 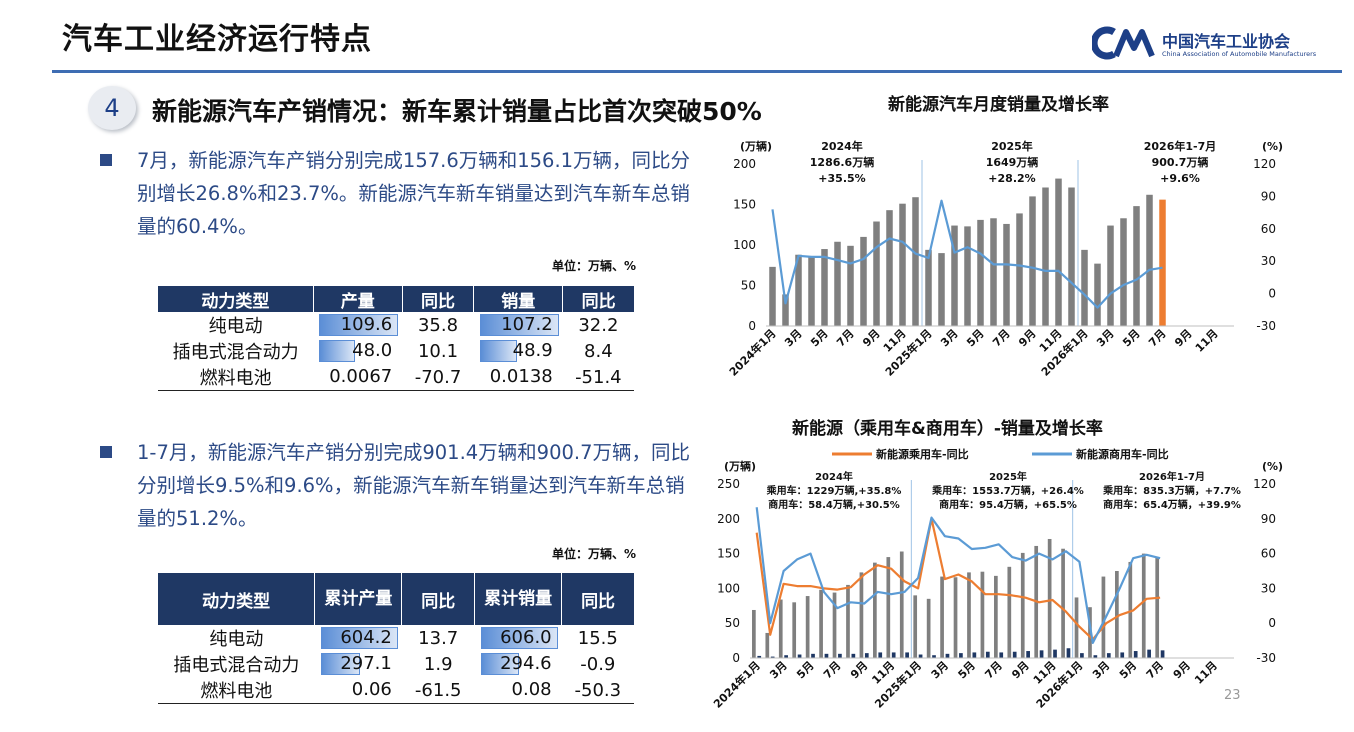 I want to click on period-annotation: +35.5%, so click(x=841, y=178).